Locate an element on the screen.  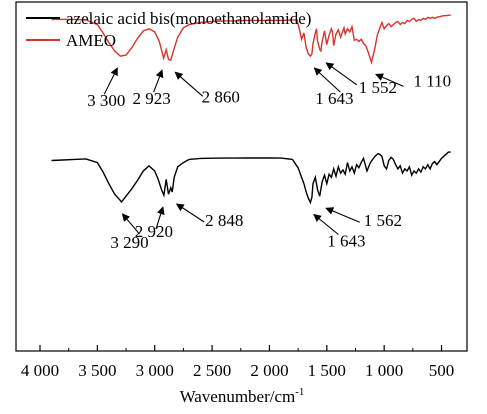
x-tick-label: 3 000 is located at coordinates (155, 370).